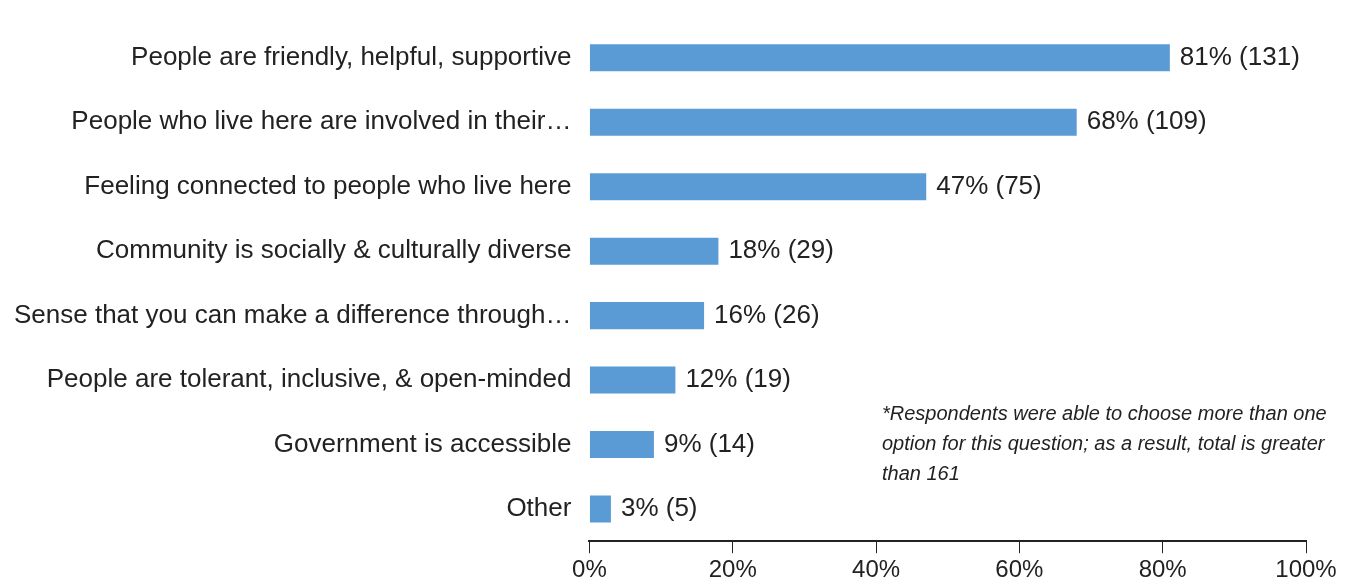  What do you see at coordinates (1019, 569) in the screenshot?
I see `x-tick-label: 60%` at bounding box center [1019, 569].